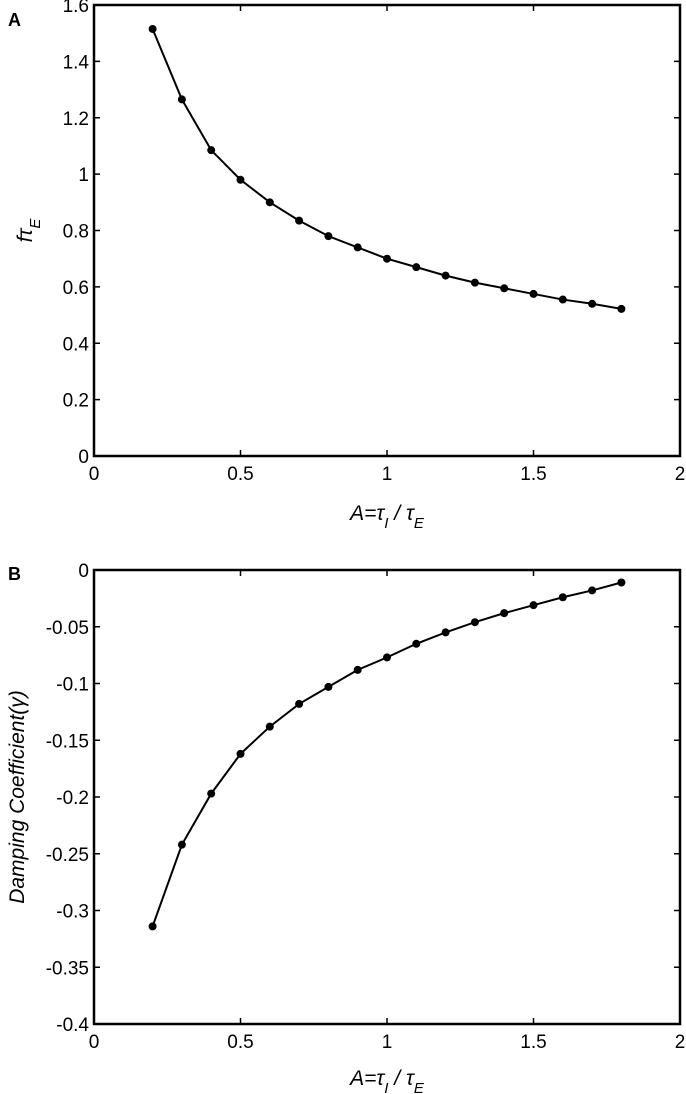 The width and height of the screenshot is (686, 1094). What do you see at coordinates (72, 685) in the screenshot?
I see `y-tick-label: -0.1` at bounding box center [72, 685].